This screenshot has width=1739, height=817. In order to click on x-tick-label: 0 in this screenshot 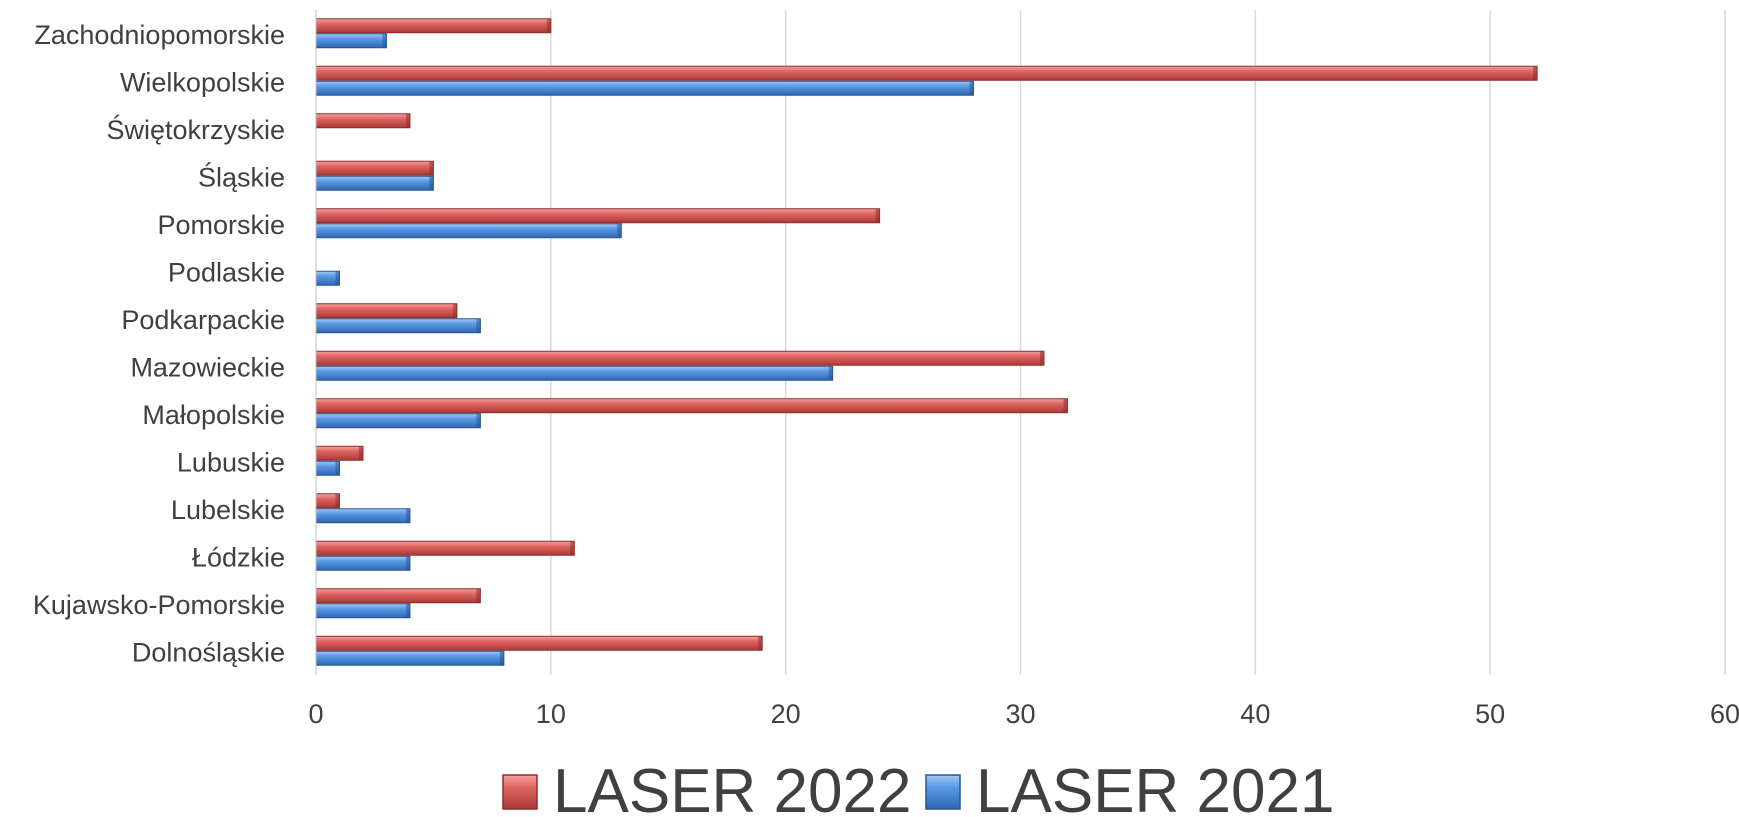, I will do `click(315, 714)`.